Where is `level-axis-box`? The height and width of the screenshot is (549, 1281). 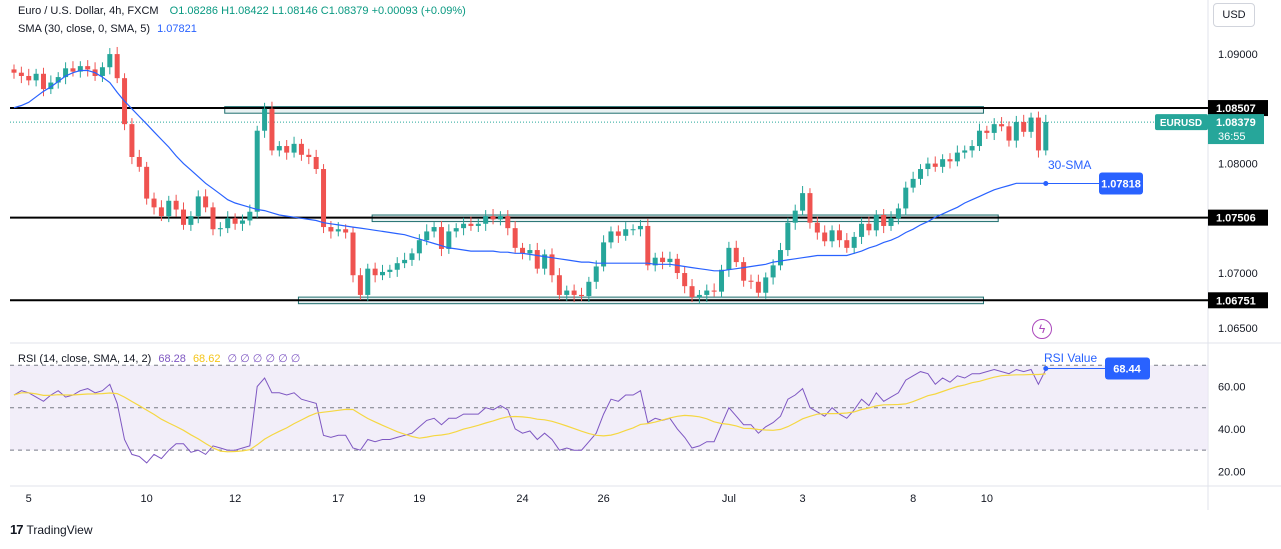 level-axis-box is located at coordinates (1238, 108).